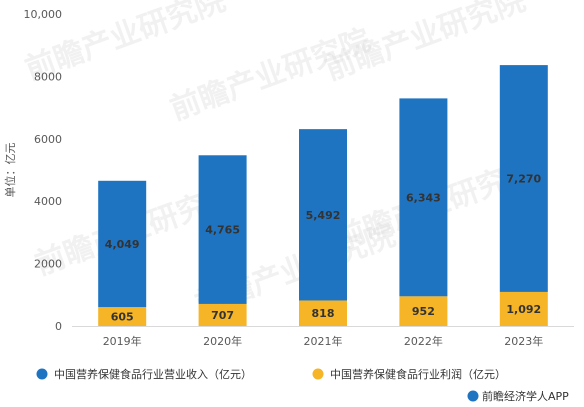 This screenshot has height=407, width=584. Describe the element at coordinates (525, 396) in the screenshot. I see `source-text: 前瞻经济学人APP` at that location.